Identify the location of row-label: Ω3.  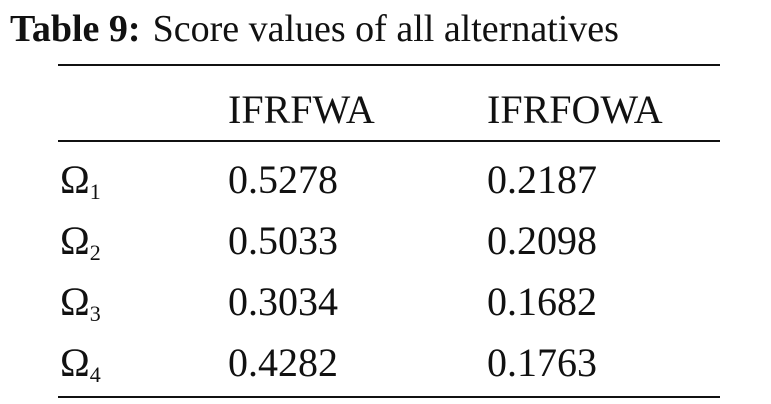
(80, 303).